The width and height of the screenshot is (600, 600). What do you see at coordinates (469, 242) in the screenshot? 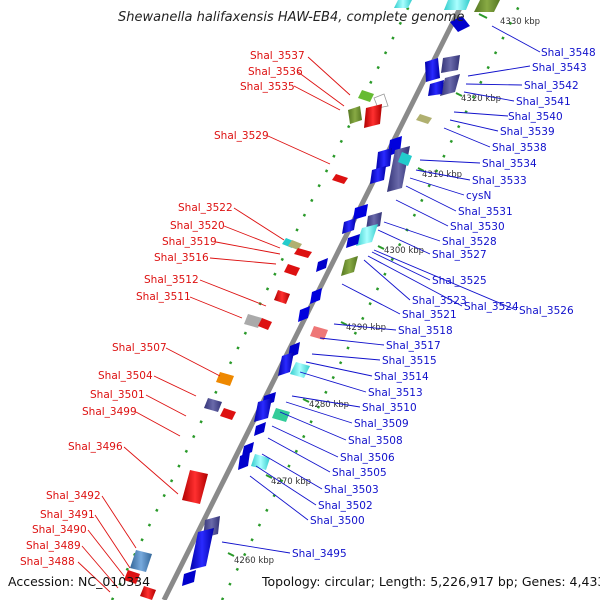
I see `gene-label-shal-3528: Shal_3528` at bounding box center [469, 242].